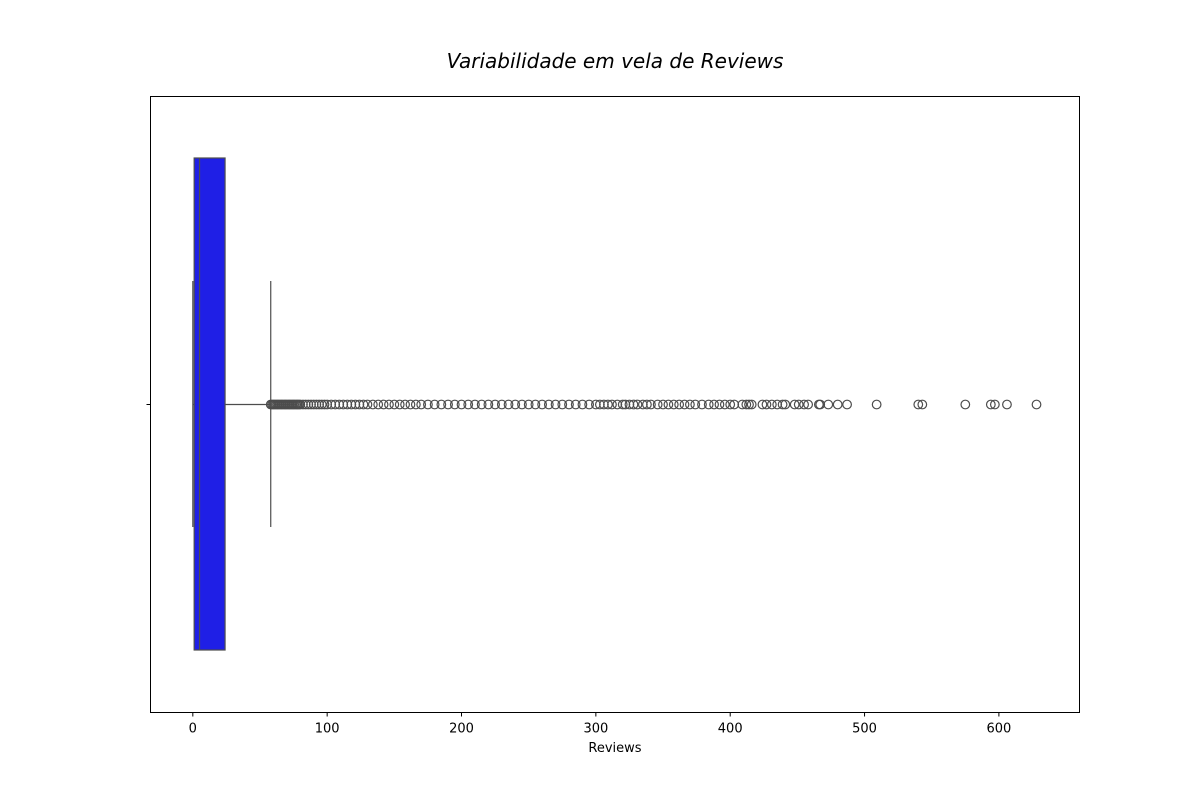 The image size is (1200, 800). What do you see at coordinates (461, 729) in the screenshot?
I see `x-tick-label: 200` at bounding box center [461, 729].